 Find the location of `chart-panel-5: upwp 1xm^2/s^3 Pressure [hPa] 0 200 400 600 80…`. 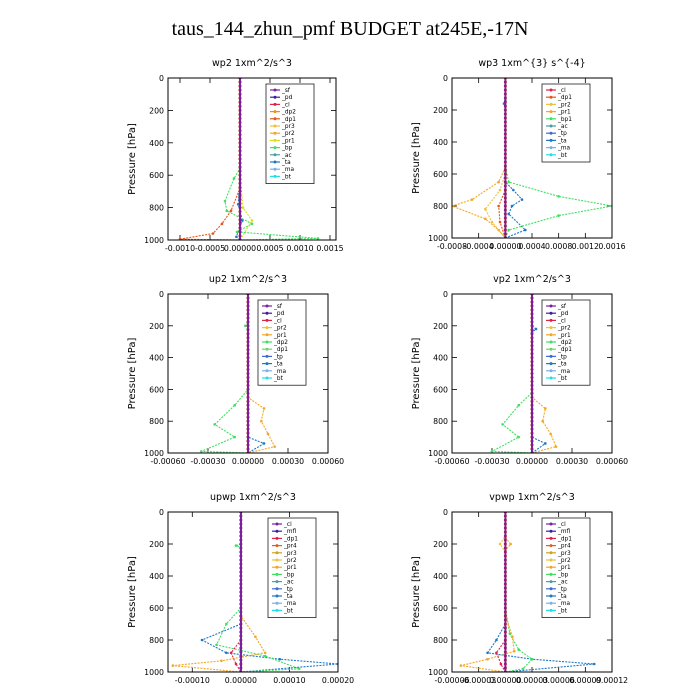

chart-panel-5: upwp 1xm^2/s^3 Pressure [hPa] 0 200 400 600 80… is located at coordinates (240, 588).